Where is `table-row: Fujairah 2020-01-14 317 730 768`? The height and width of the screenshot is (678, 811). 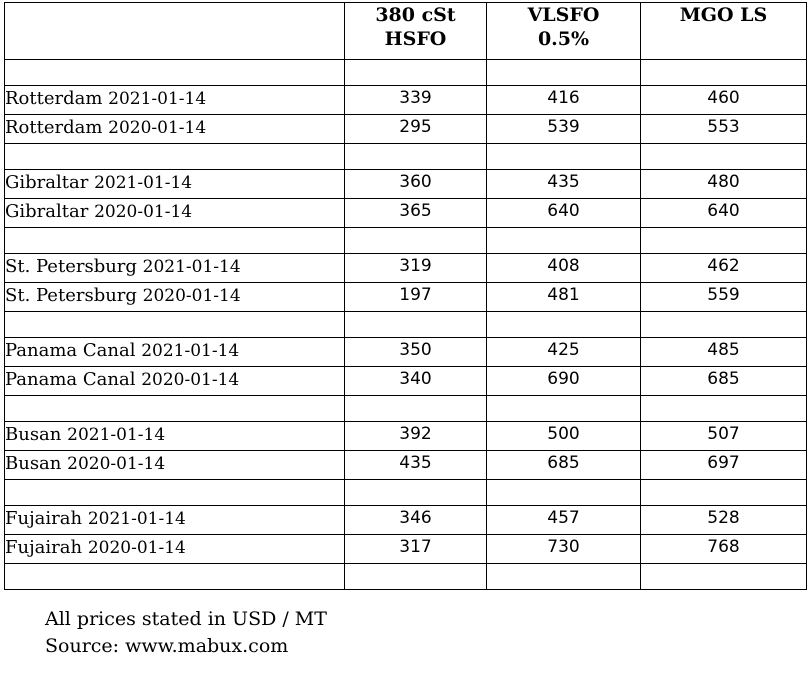 table-row: Fujairah 2020-01-14 317 730 768 is located at coordinates (405, 549).